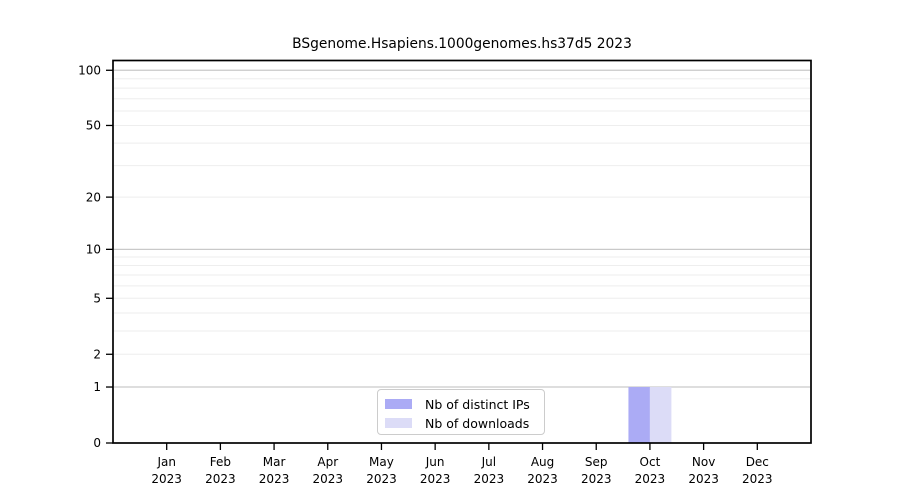 This screenshot has height=500, width=900. What do you see at coordinates (542, 462) in the screenshot?
I see `x-tick-label-month: Aug` at bounding box center [542, 462].